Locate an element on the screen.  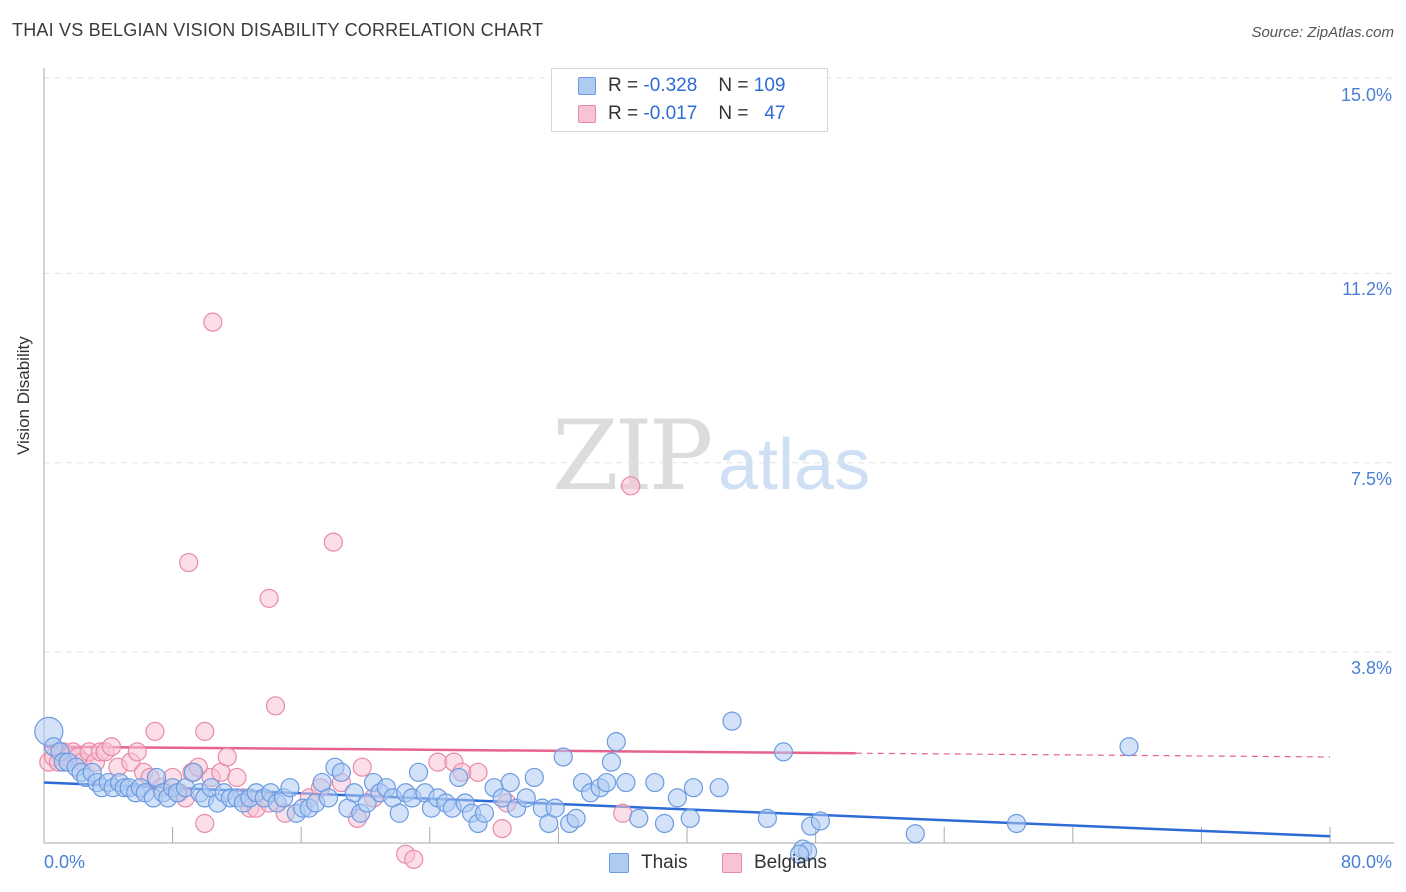
legend-row-thais: R = -0.328 N = 109 is located at coordinates (681, 86).